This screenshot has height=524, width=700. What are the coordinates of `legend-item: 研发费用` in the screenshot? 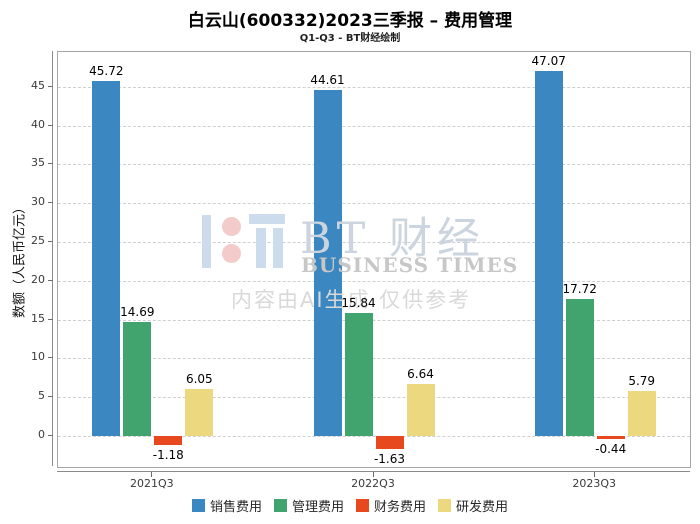 It's located at (473, 505).